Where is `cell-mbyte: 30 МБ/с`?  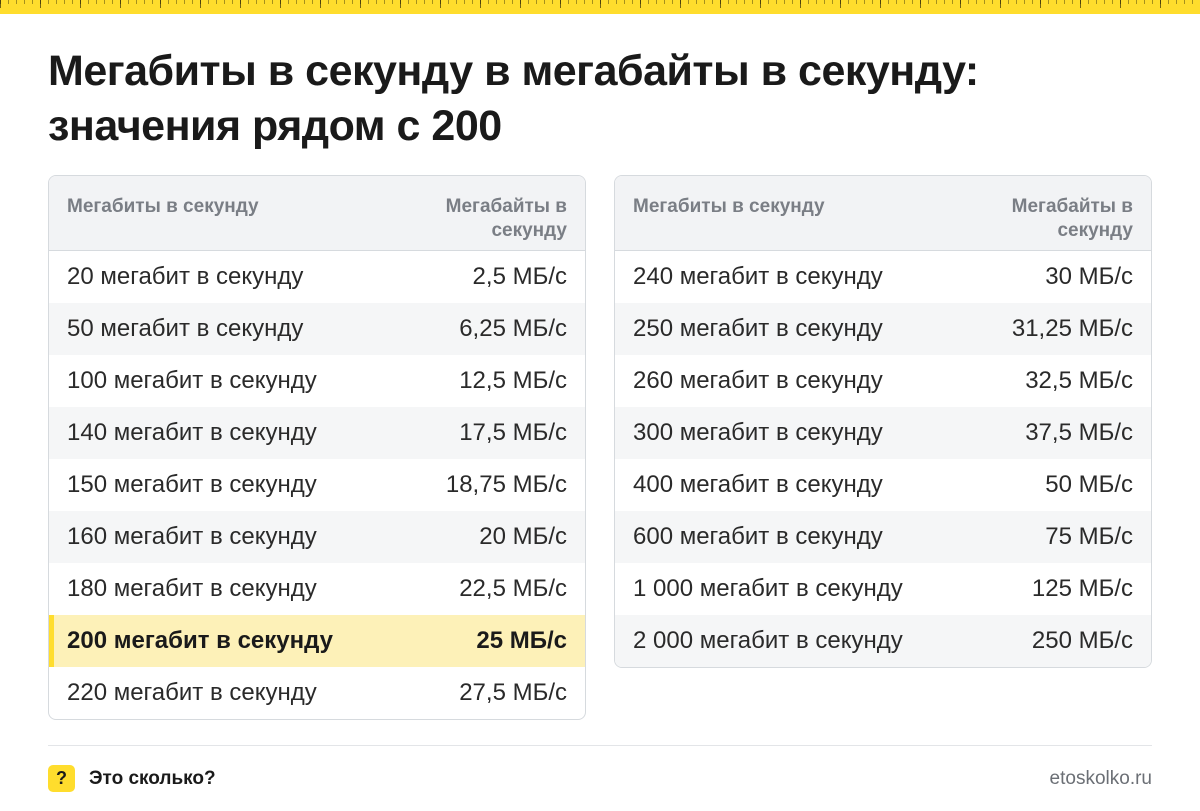
cell-mbyte: 30 МБ/с is located at coordinates (1089, 276).